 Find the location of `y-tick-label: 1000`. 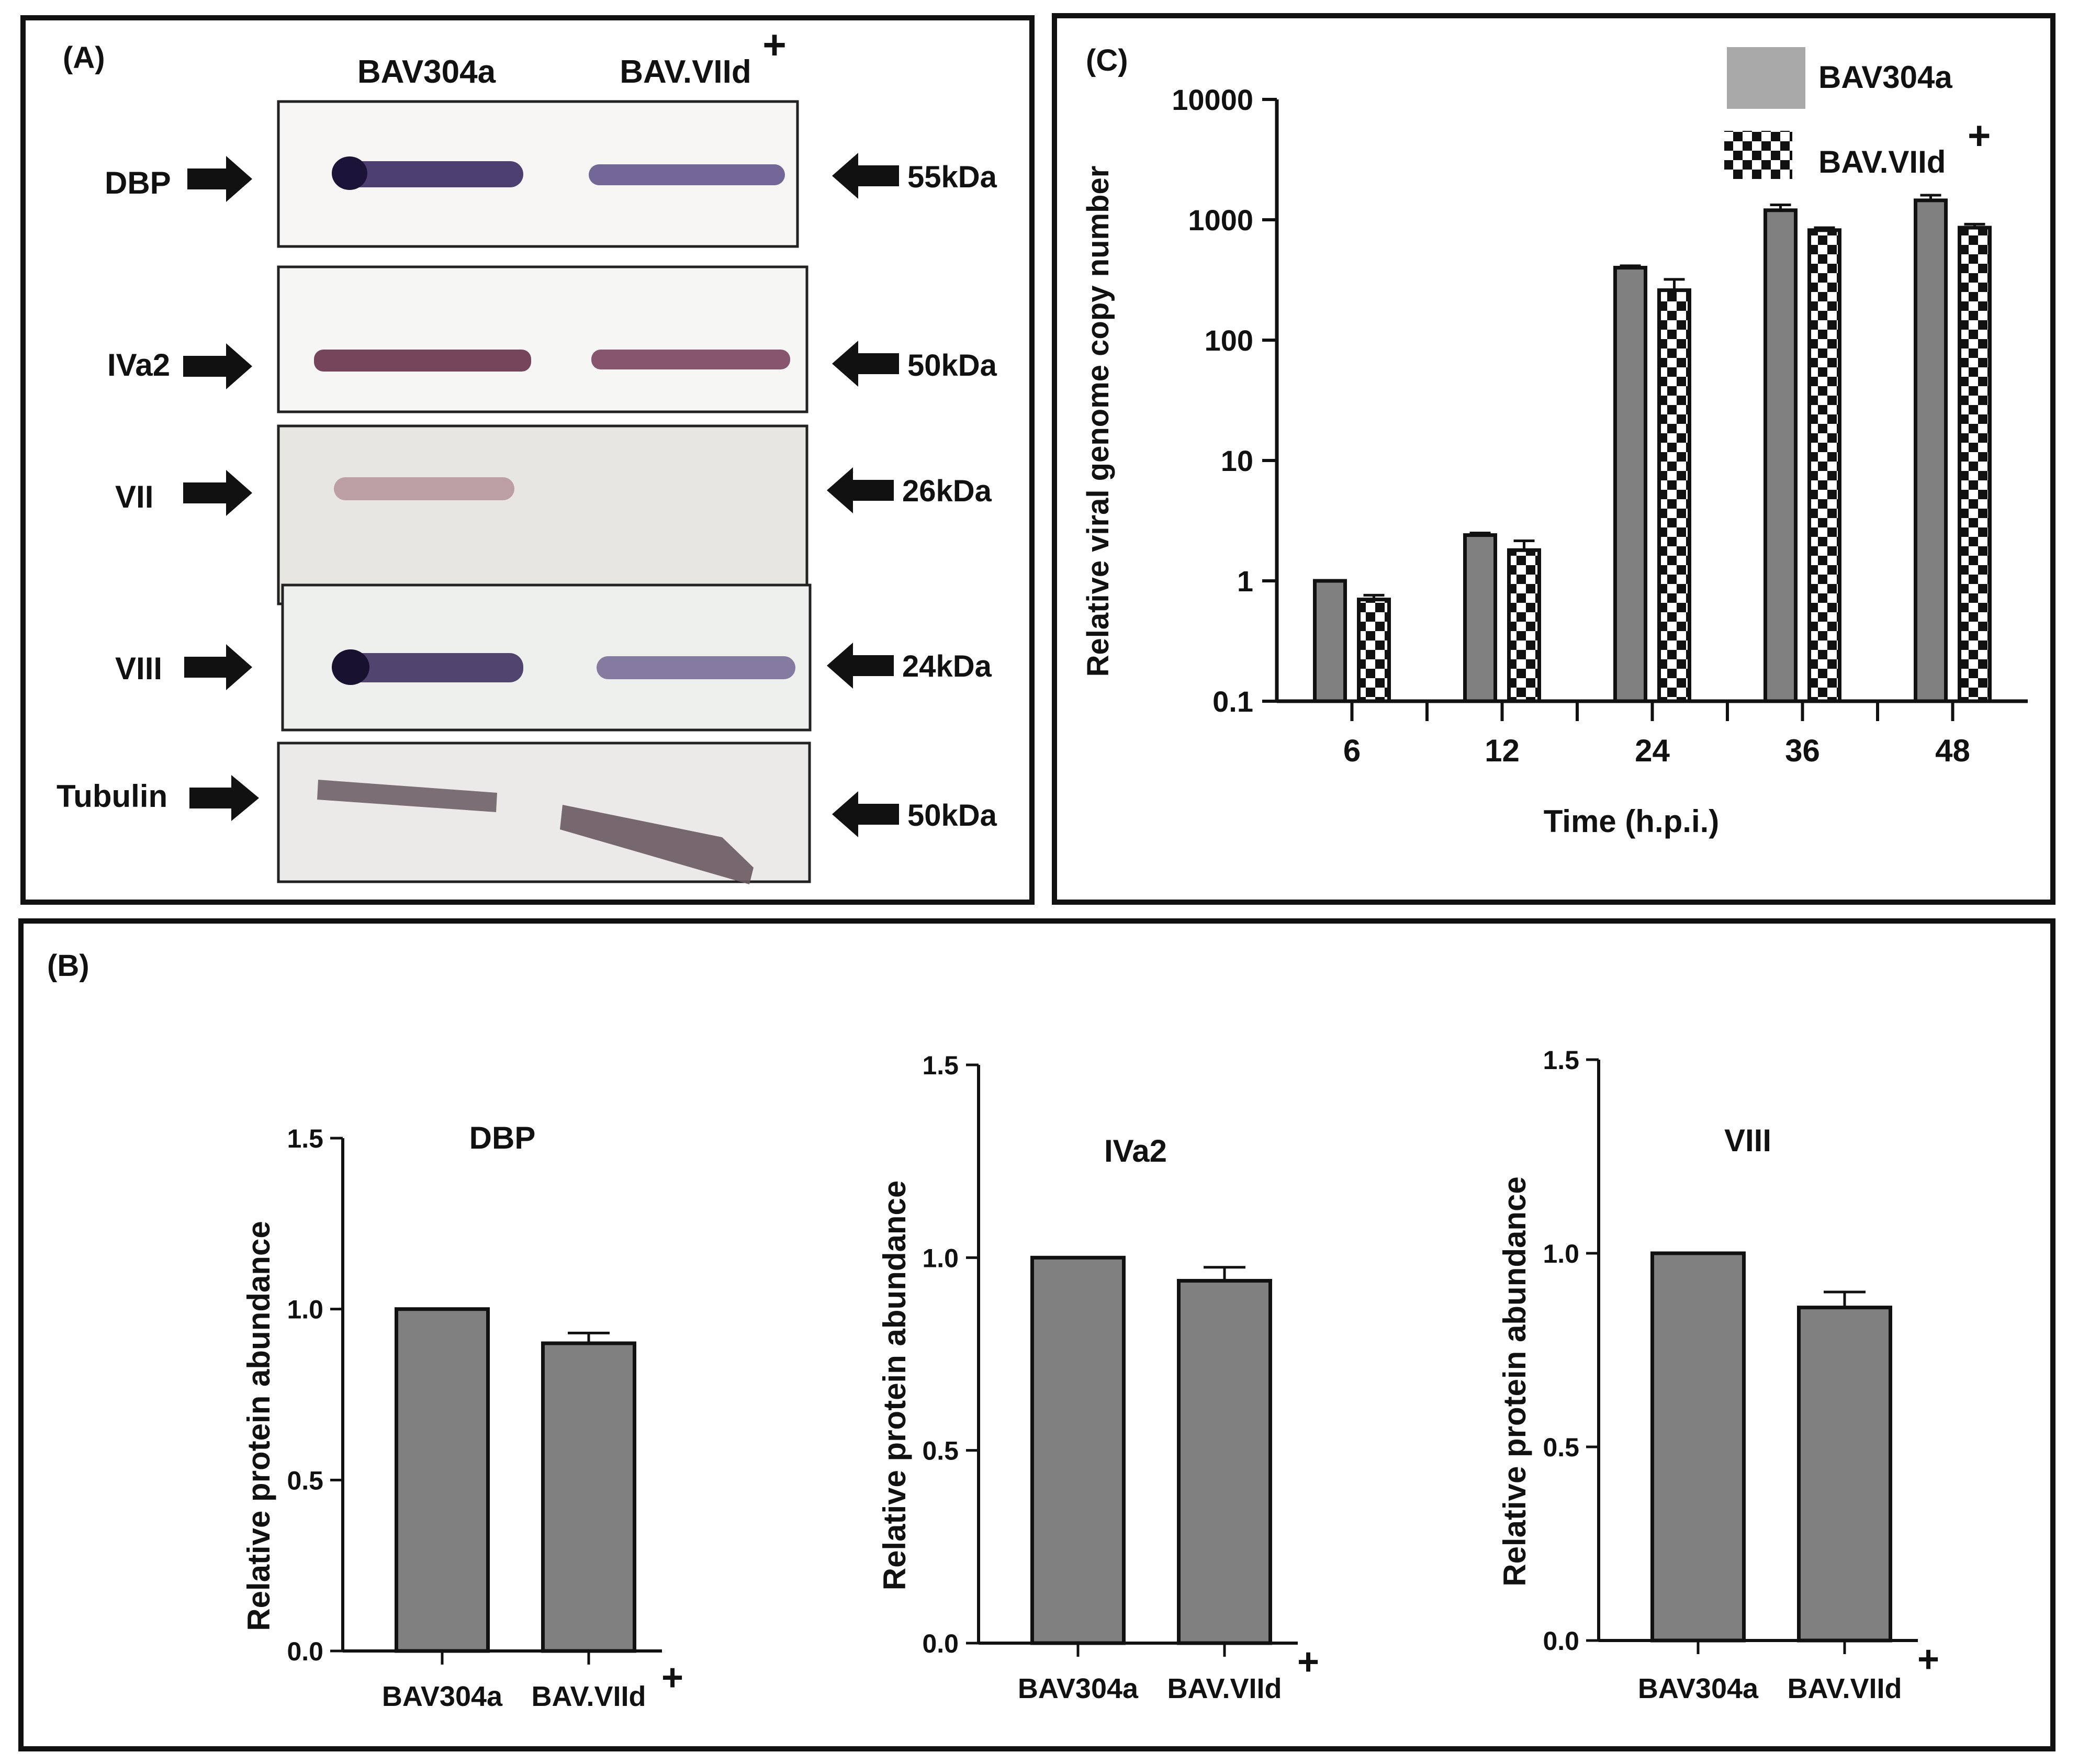

y-tick-label: 1000 is located at coordinates (1220, 220).